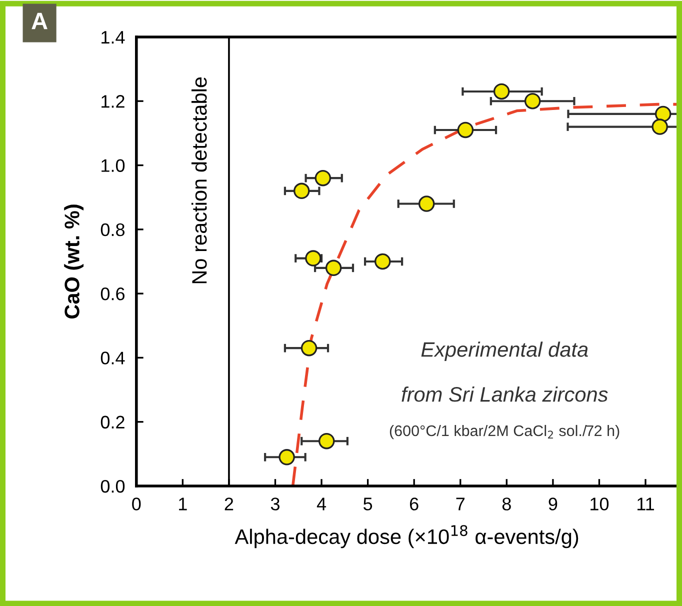  What do you see at coordinates (113, 165) in the screenshot?
I see `y-tick-label: 1.0` at bounding box center [113, 165].